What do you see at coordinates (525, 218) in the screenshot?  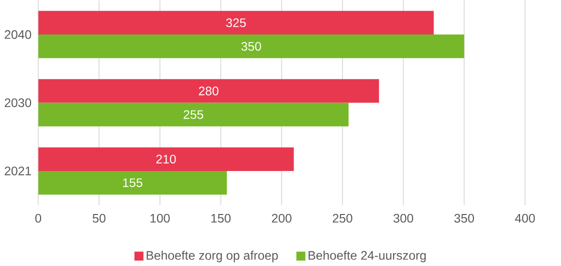 I see `x-tick-label: 400` at bounding box center [525, 218].